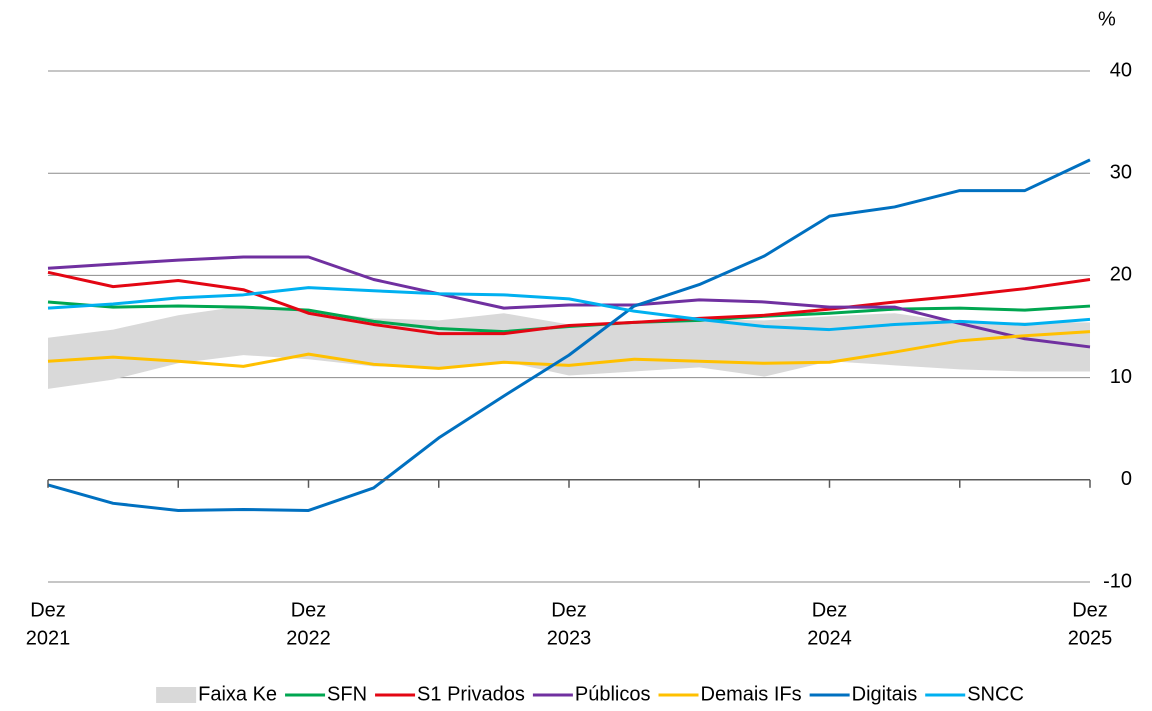 This screenshot has height=711, width=1152. Describe the element at coordinates (1126, 479) in the screenshot. I see `y-tick-label: 0` at that location.